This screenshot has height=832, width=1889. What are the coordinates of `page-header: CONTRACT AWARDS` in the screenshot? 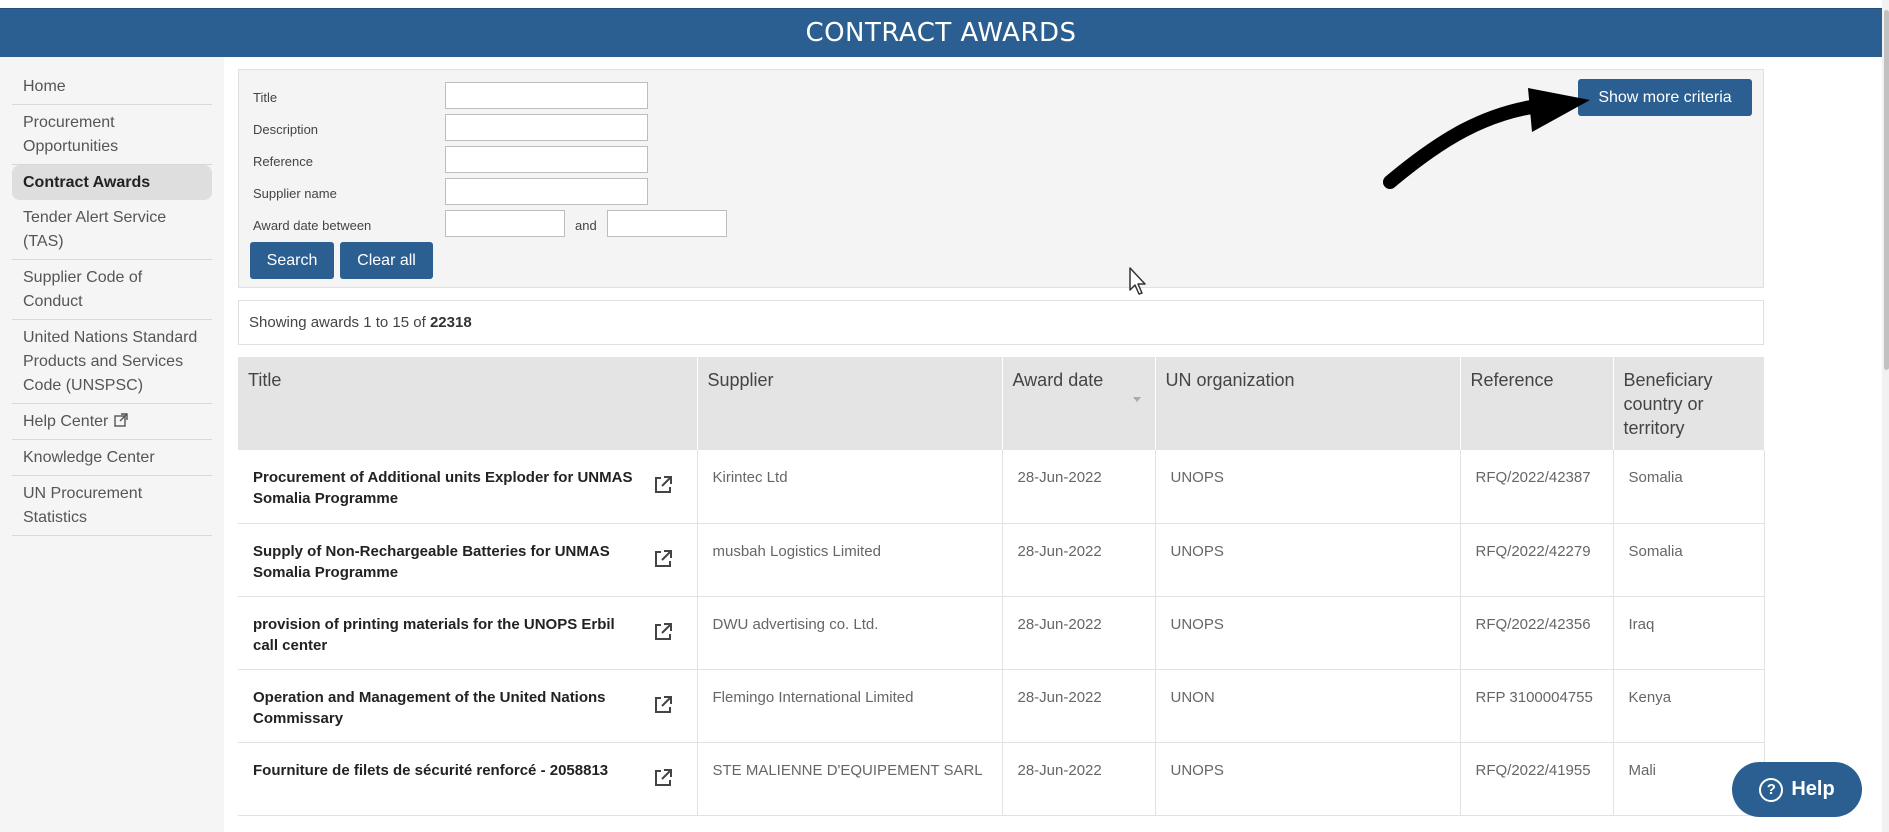 It's located at (941, 32).